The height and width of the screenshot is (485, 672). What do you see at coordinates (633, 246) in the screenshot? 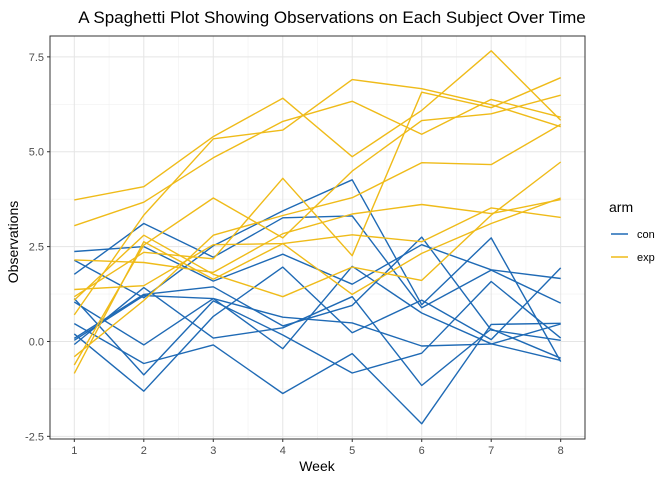
I see `legend-entries: con exp` at bounding box center [633, 246].